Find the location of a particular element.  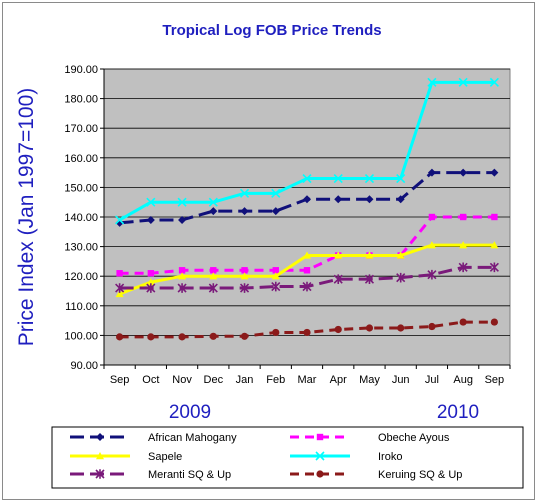

legend-box is located at coordinates (287, 457).